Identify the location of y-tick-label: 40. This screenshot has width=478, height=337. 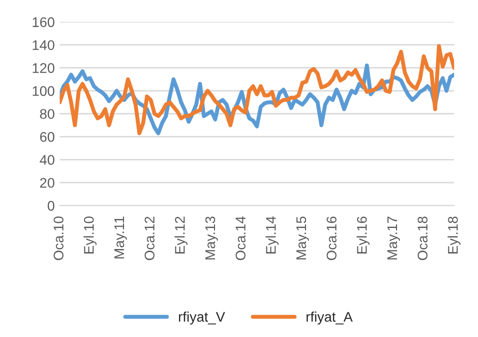
(47, 159).